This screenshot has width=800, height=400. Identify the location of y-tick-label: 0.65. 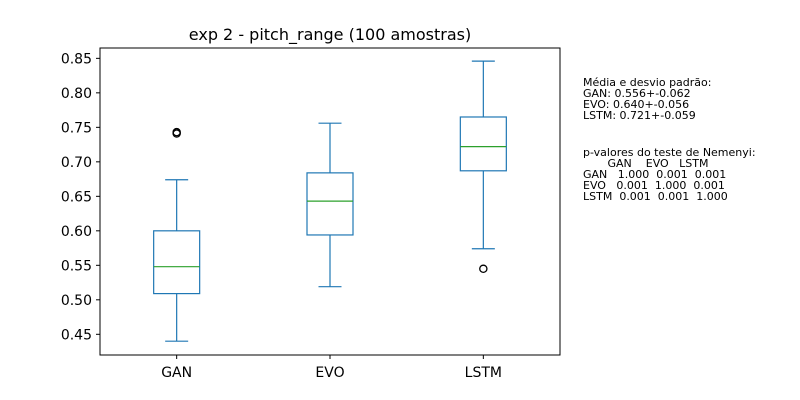
(76, 197).